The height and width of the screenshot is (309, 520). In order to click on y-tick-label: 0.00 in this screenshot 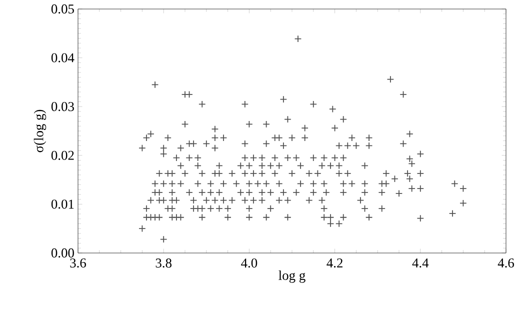, I will do `click(62, 253)`.